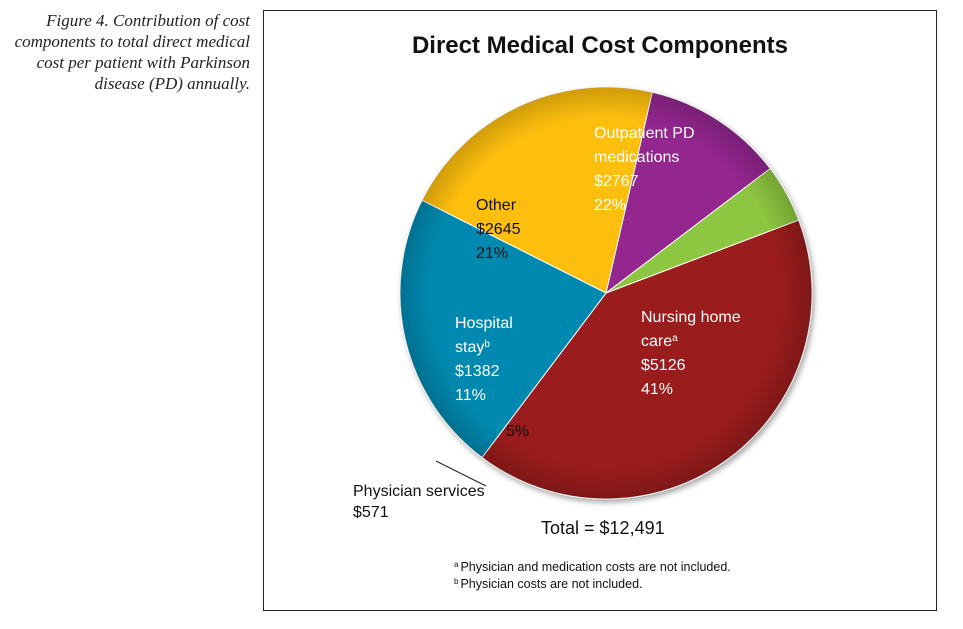 The width and height of the screenshot is (963, 629). Describe the element at coordinates (371, 512) in the screenshot. I see `physician-value: $571` at that location.